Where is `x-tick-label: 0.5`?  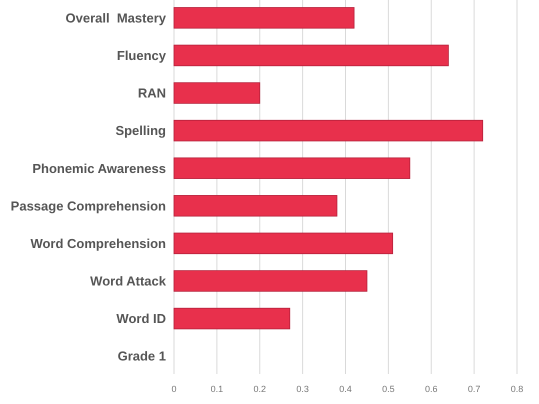
x-tick-label: 0.5 is located at coordinates (388, 389).